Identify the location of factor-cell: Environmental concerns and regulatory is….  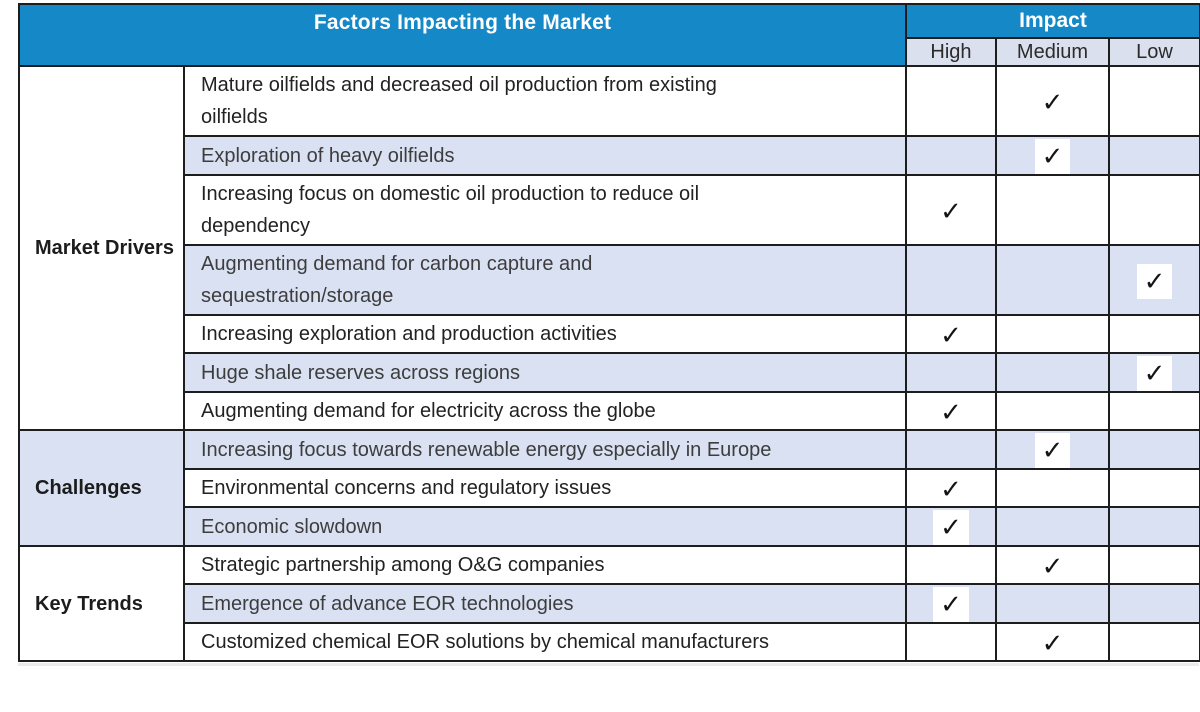
(545, 488).